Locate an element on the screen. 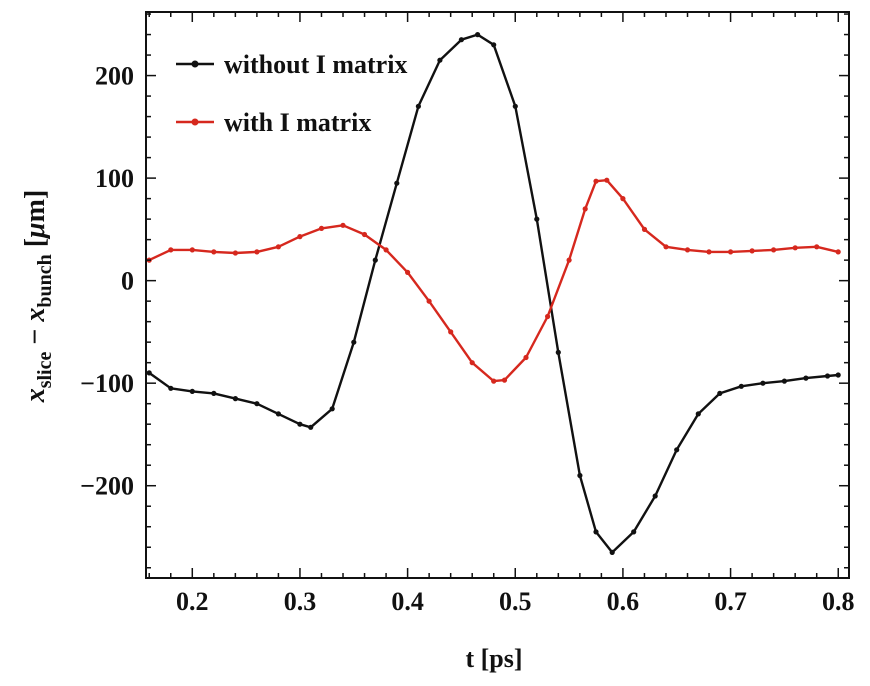 The height and width of the screenshot is (686, 870). legend-label-with-i-matrix: with I matrix is located at coordinates (297, 122).